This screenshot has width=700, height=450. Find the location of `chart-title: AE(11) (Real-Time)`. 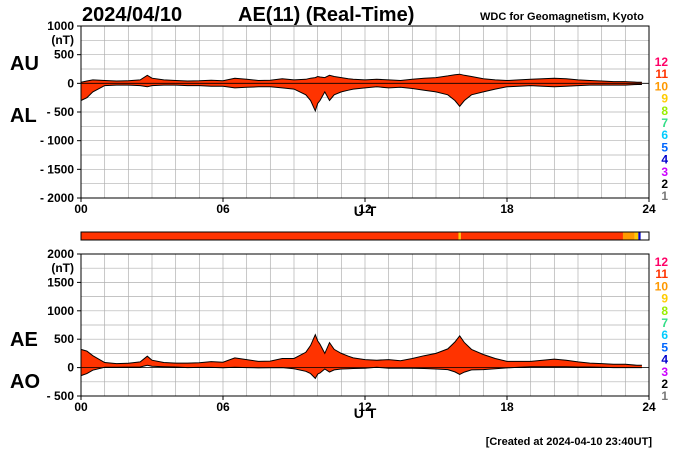

chart-title: AE(11) (Real-Time) is located at coordinates (326, 15).